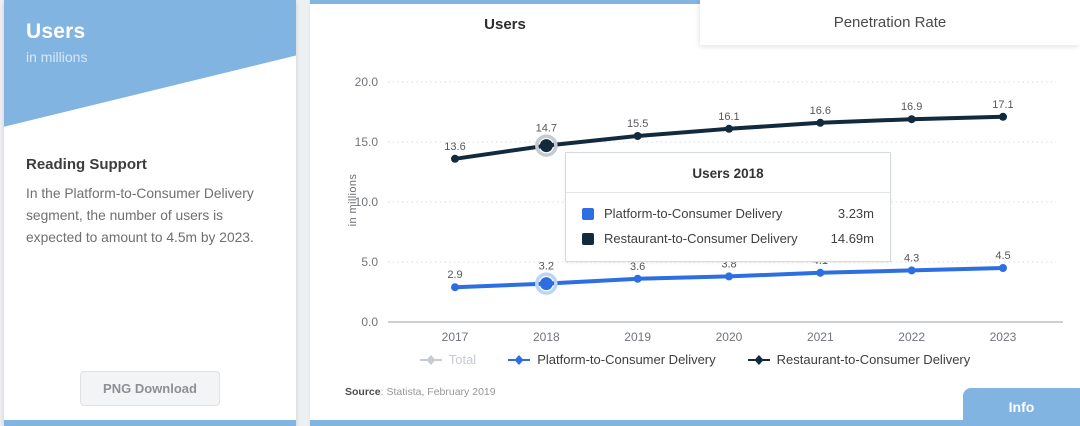  What do you see at coordinates (150, 423) in the screenshot?
I see `sidebar-bottom-accent` at bounding box center [150, 423].